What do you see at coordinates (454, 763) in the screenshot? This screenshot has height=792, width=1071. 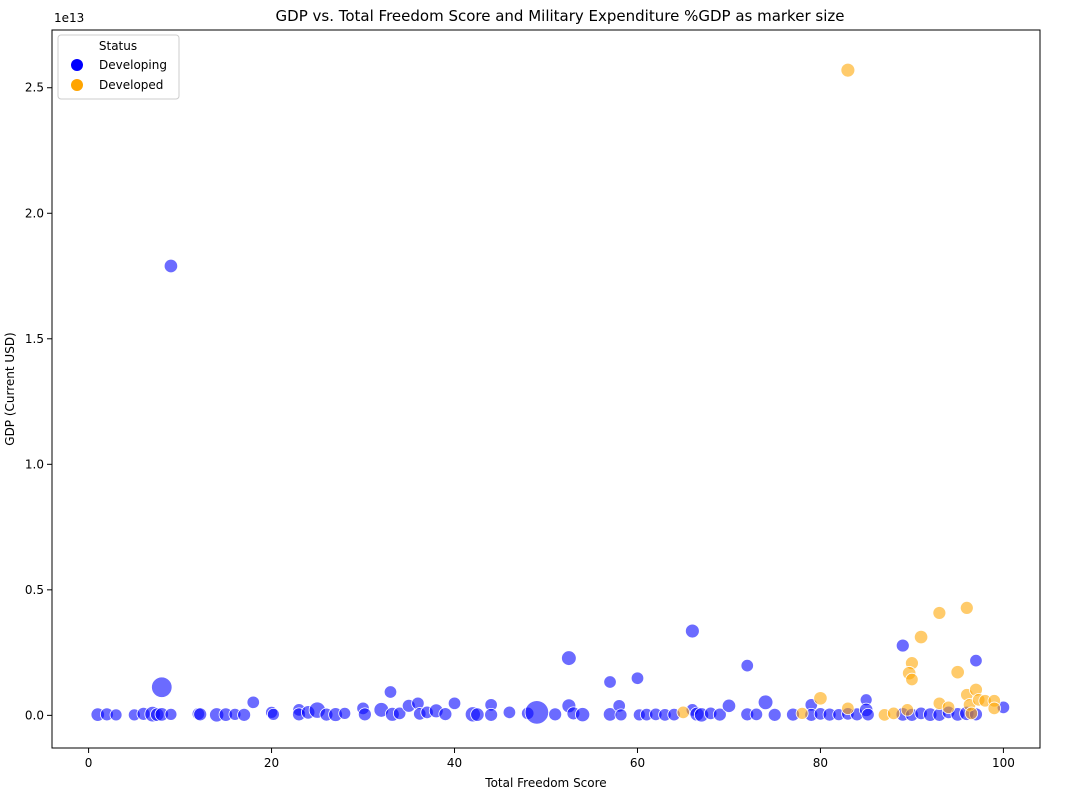 I see `x-tick-label: 40` at bounding box center [454, 763].